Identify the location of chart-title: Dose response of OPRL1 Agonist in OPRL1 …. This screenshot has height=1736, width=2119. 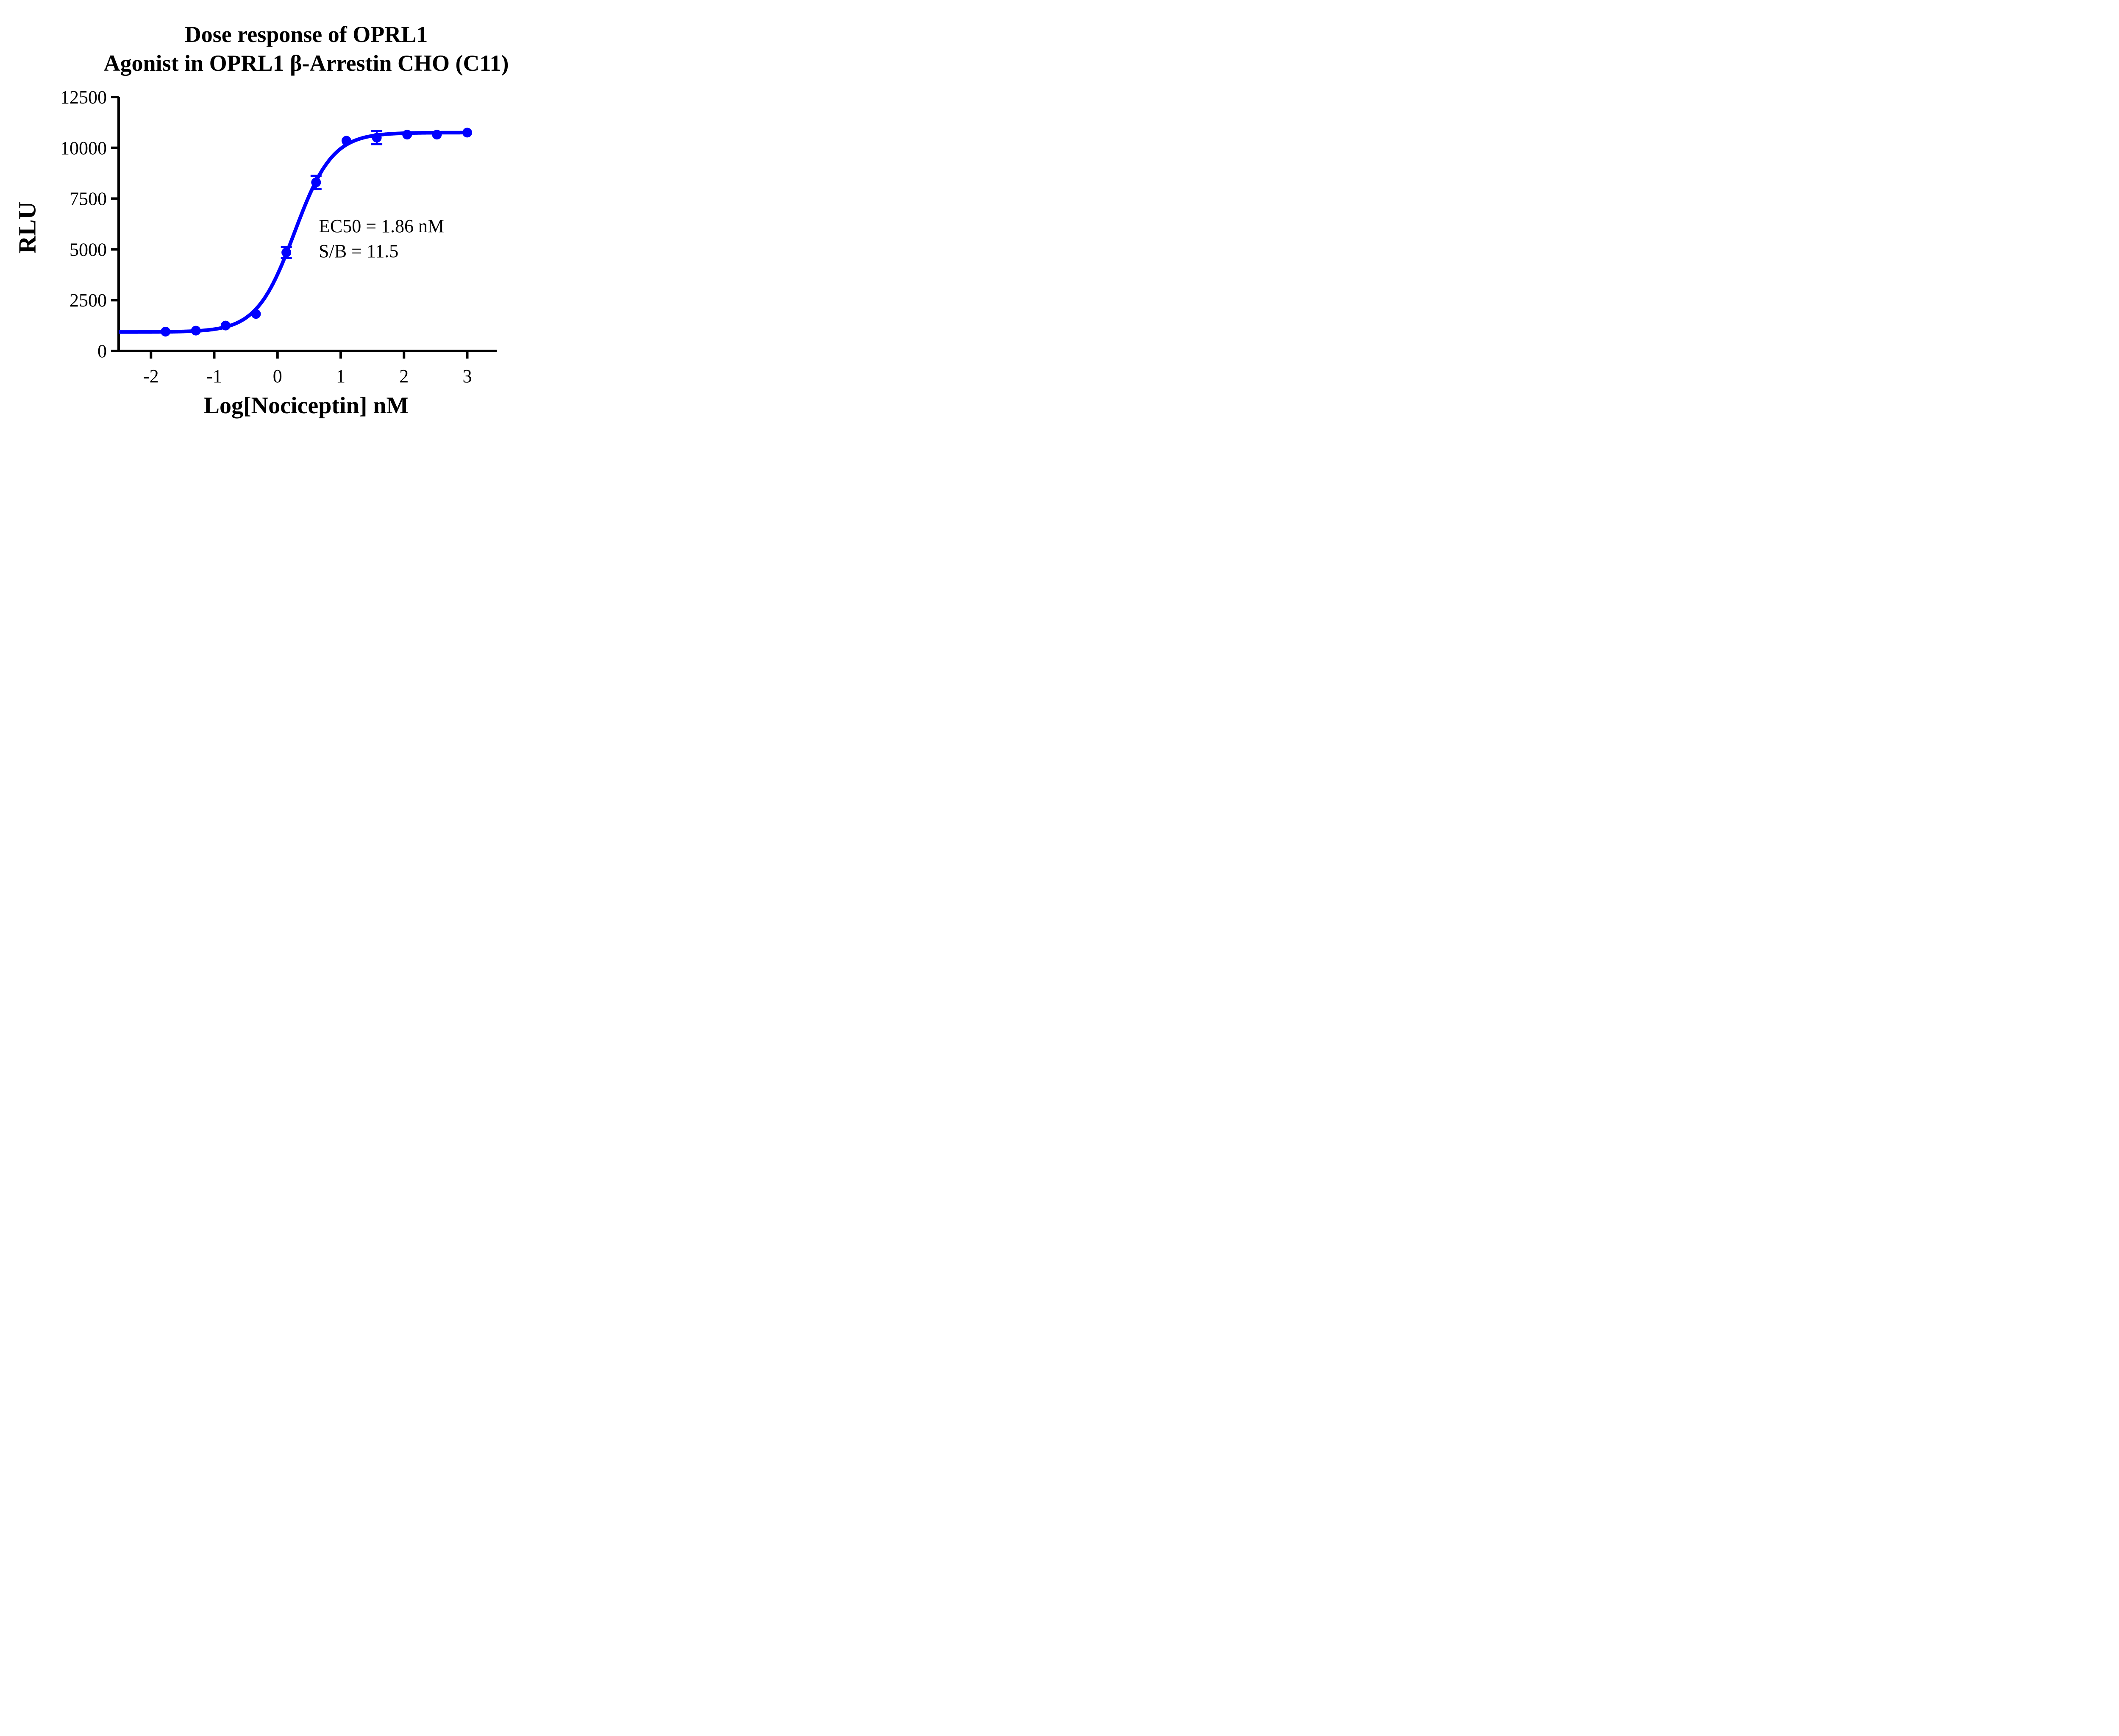
(306, 49).